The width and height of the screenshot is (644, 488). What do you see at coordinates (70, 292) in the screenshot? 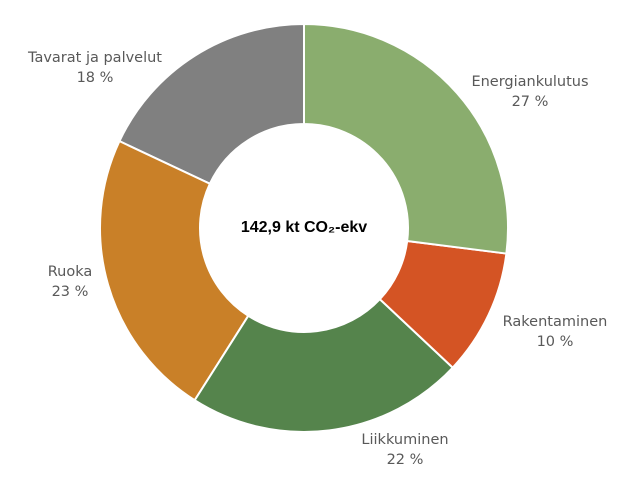
I see `value-label: 23 %` at bounding box center [70, 292].